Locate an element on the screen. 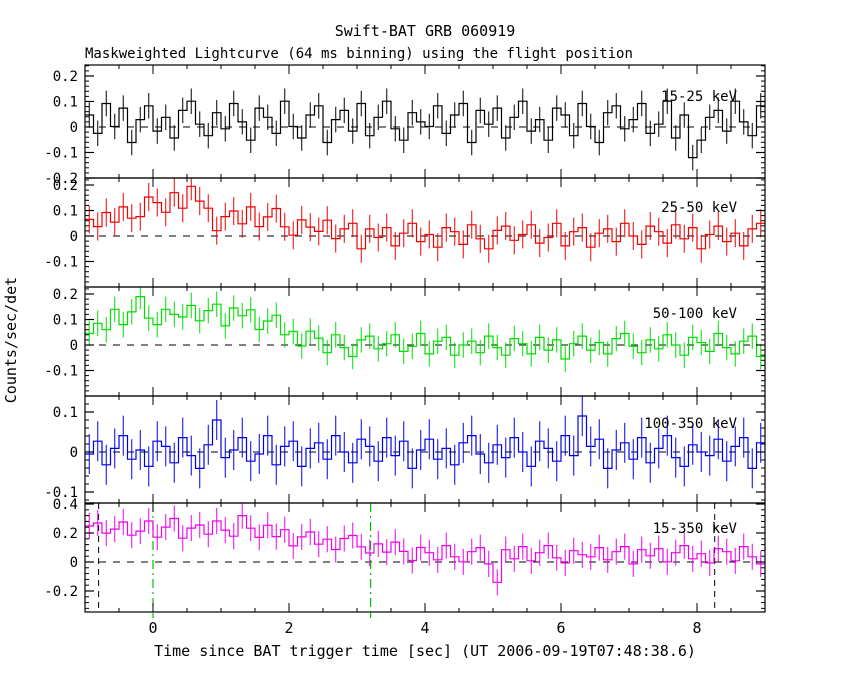 This screenshot has width=850, height=684. chart-title: Swift-BAT GRB 060919 is located at coordinates (425, 31).